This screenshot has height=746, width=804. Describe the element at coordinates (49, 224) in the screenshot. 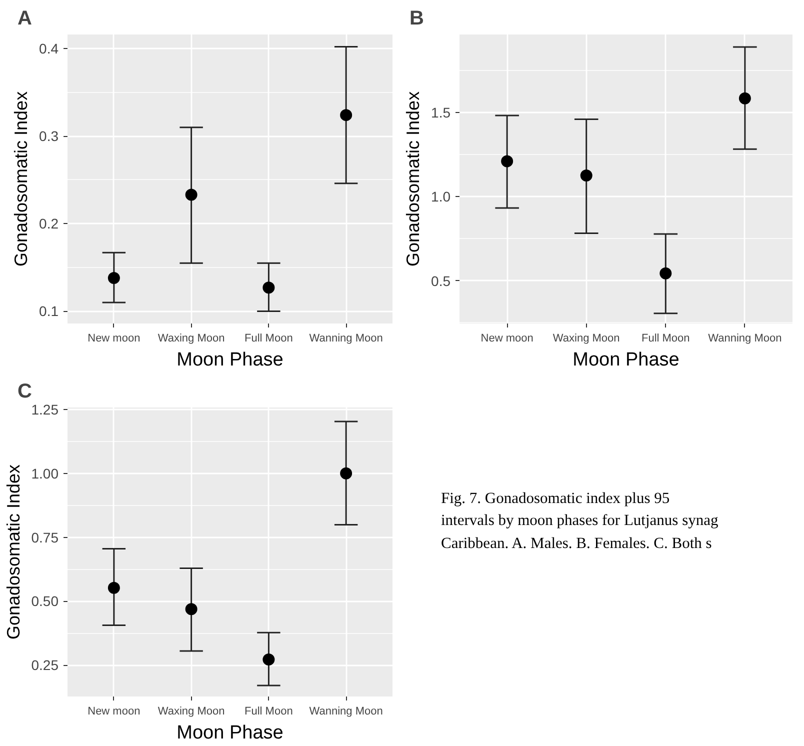

I see `y-tick-label: 0.2` at that location.